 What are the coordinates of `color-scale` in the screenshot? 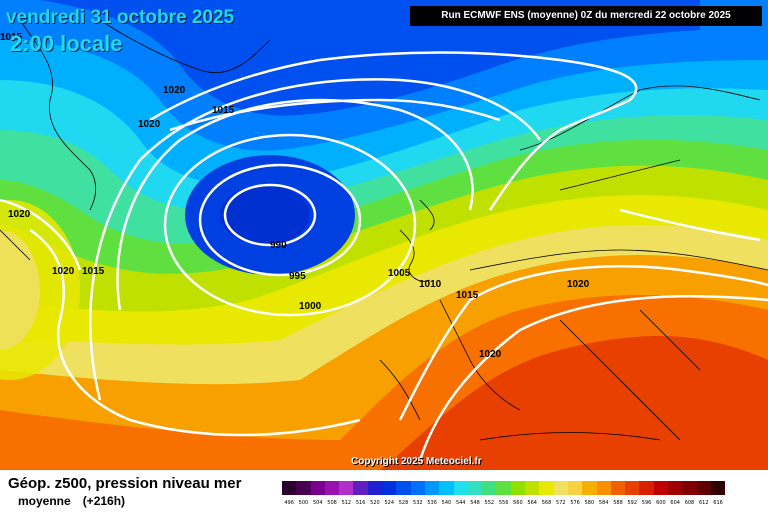 It's located at (504, 488).